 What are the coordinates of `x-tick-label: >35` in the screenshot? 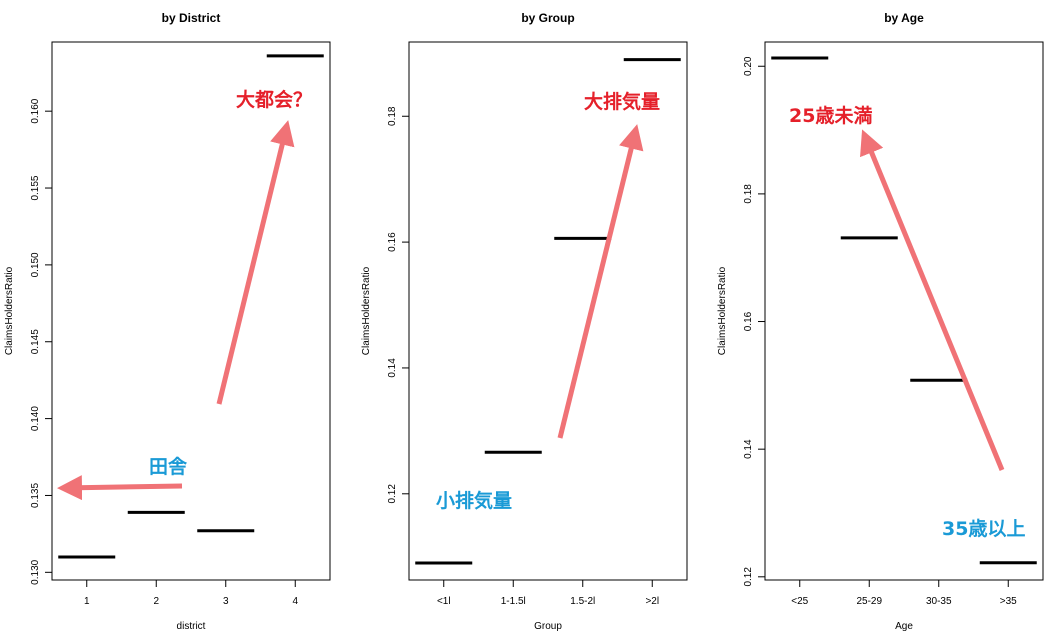 It's located at (1008, 601).